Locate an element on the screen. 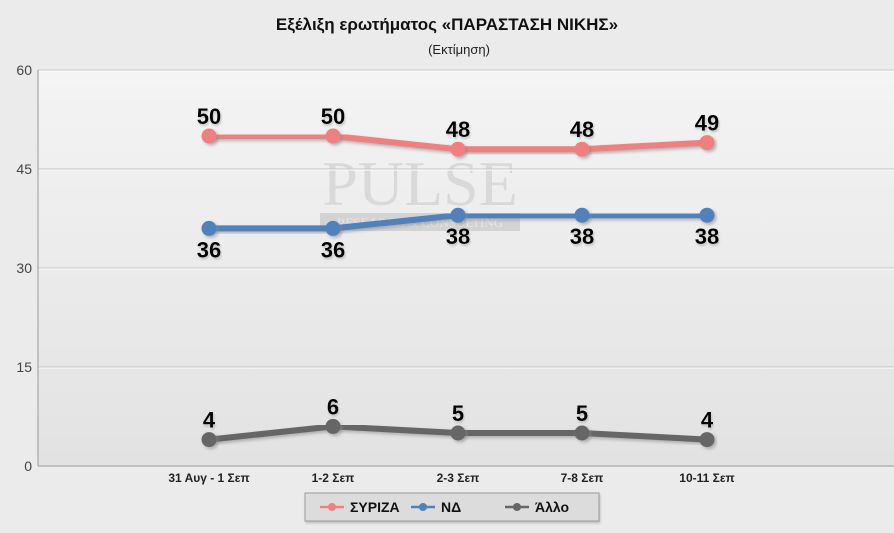 Image resolution: width=894 pixels, height=533 pixels. chart-title: Εξέλιξη ερωτήματος «ΠΑΡΑΣΤΑΣΗ ΝΙΚΗΣ» is located at coordinates (447, 24).